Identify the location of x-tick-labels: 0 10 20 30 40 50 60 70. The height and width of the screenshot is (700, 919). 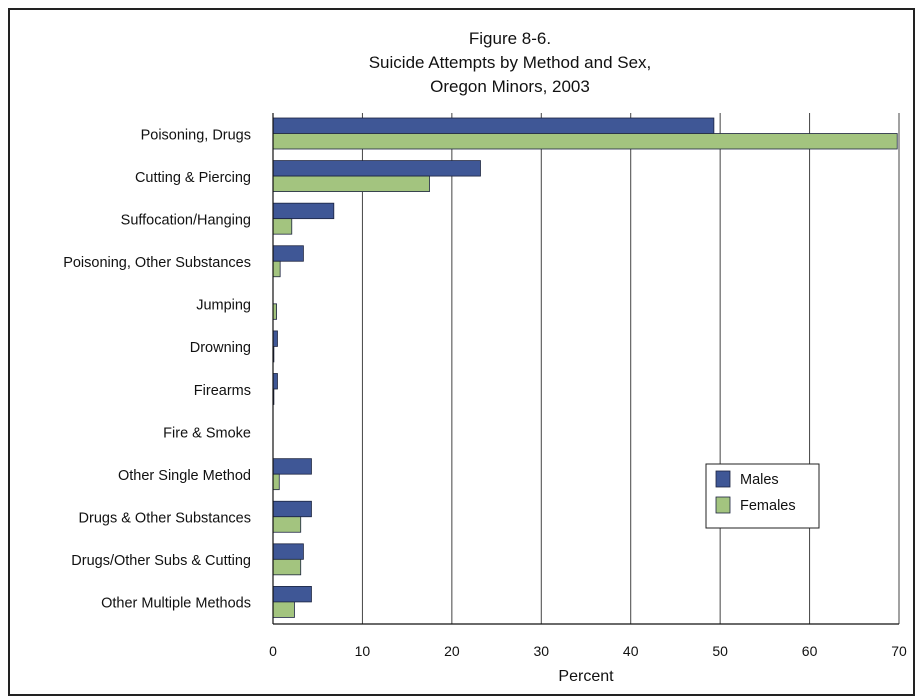
(588, 651).